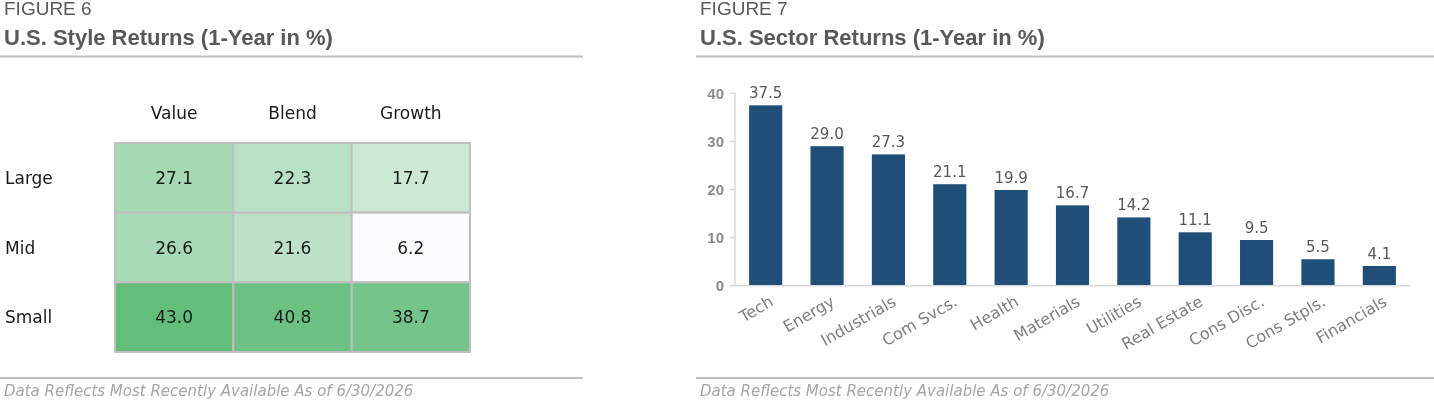 The image size is (1434, 401). I want to click on x-tick-label: Tech, so click(756, 309).